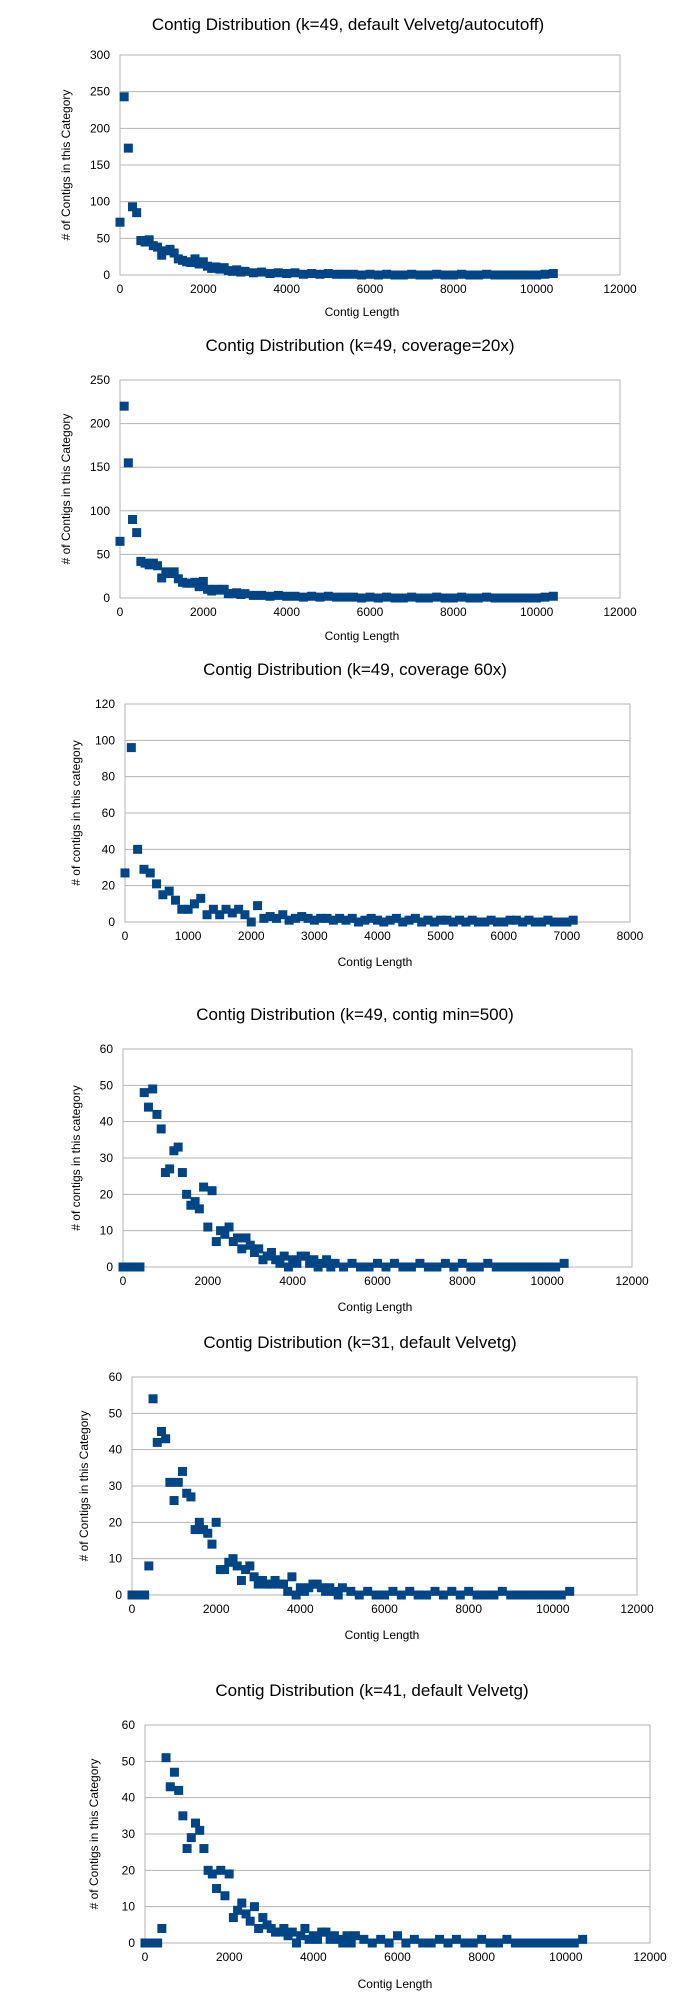 Image resolution: width=700 pixels, height=2000 pixels. I want to click on x-tick-label: 2000, so click(229, 1957).